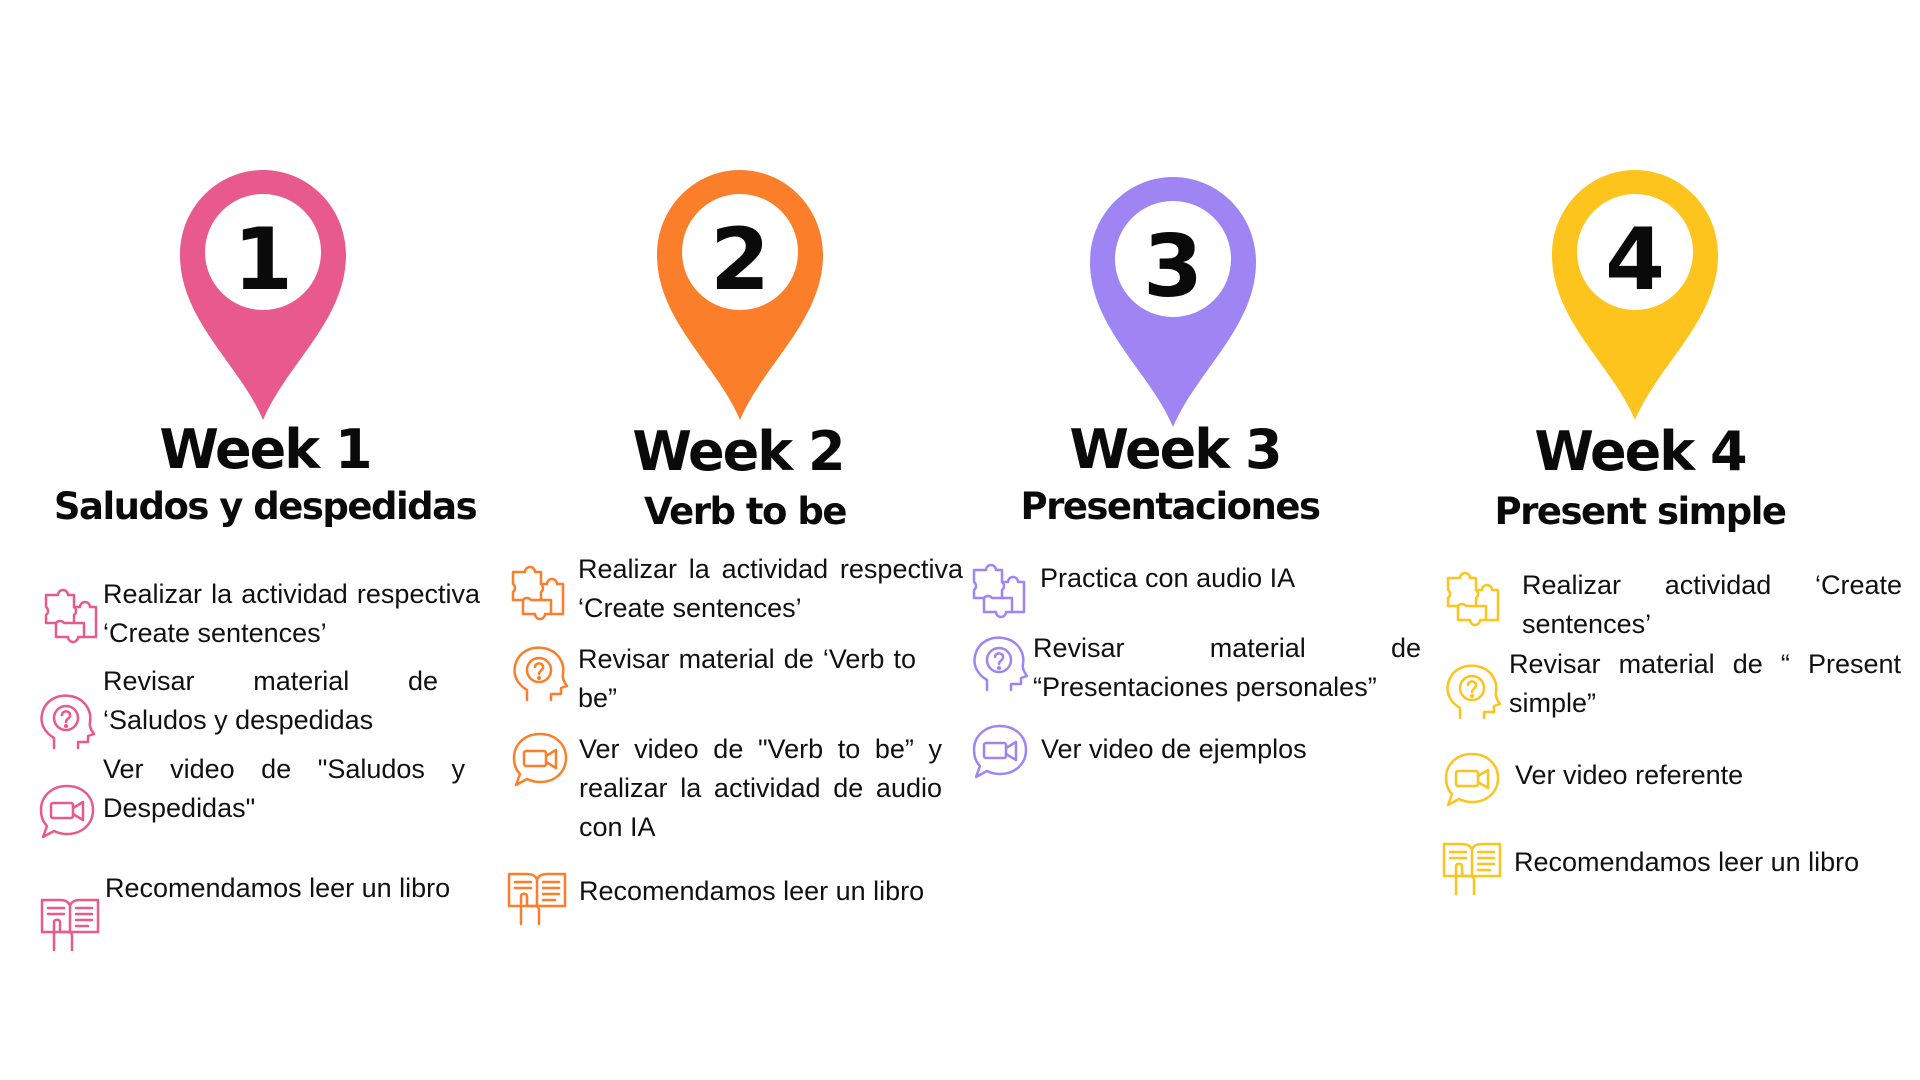  What do you see at coordinates (747, 678) in the screenshot?
I see `week-2-task-2: Revisar material de ‘Verb to be”` at bounding box center [747, 678].